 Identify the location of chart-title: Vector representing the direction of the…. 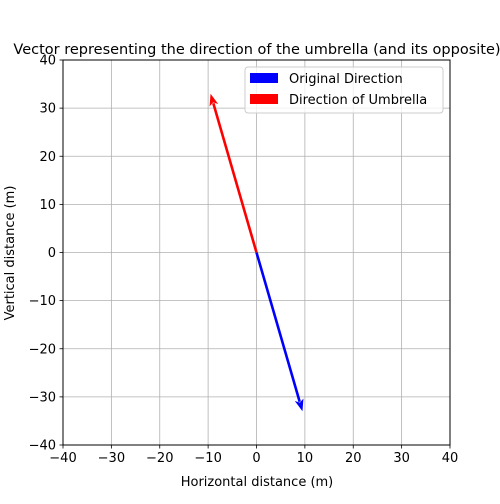
(256, 50).